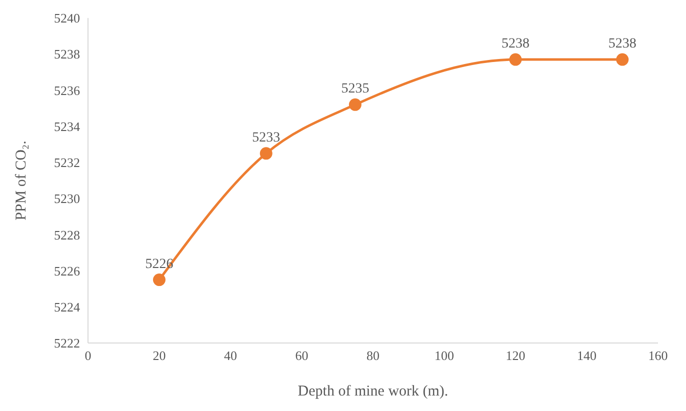 The height and width of the screenshot is (411, 686). What do you see at coordinates (67, 126) in the screenshot?
I see `y-tick-label: 5234` at bounding box center [67, 126].